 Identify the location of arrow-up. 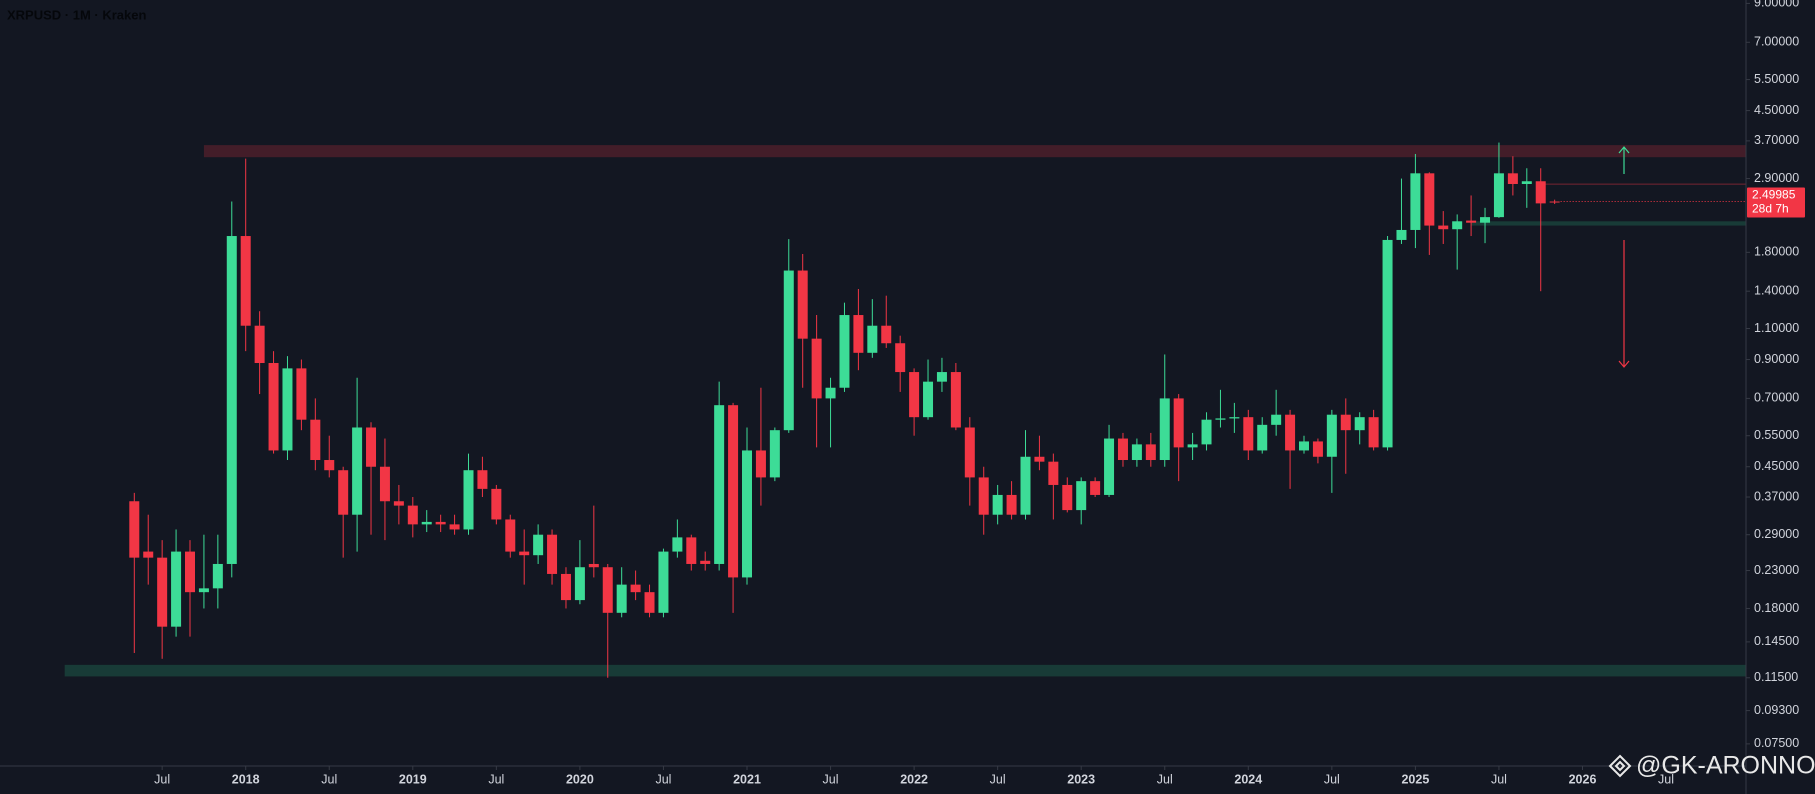
(1624, 160).